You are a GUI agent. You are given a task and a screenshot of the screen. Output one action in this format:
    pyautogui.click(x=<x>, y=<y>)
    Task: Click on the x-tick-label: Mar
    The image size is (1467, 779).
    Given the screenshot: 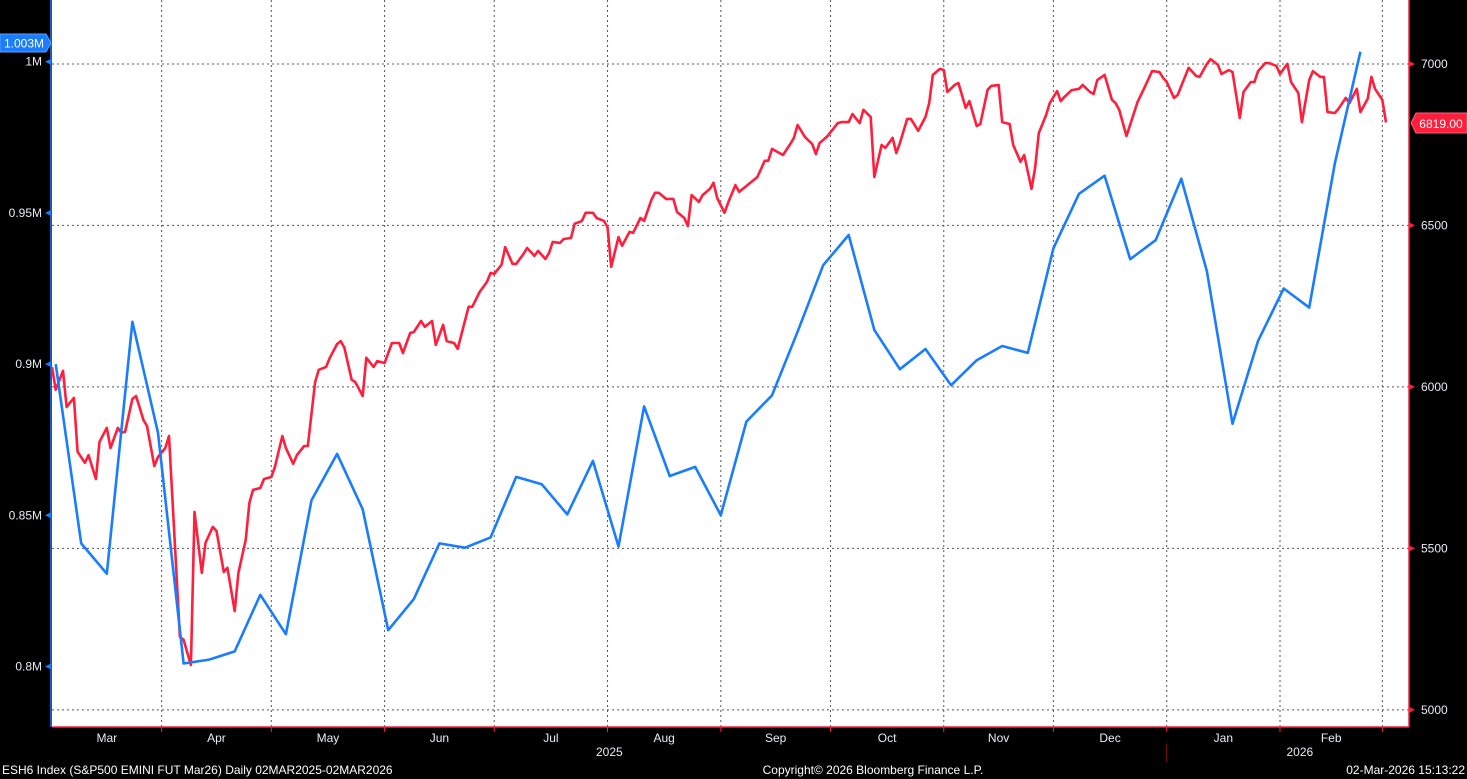 What is the action you would take?
    pyautogui.click(x=106, y=738)
    